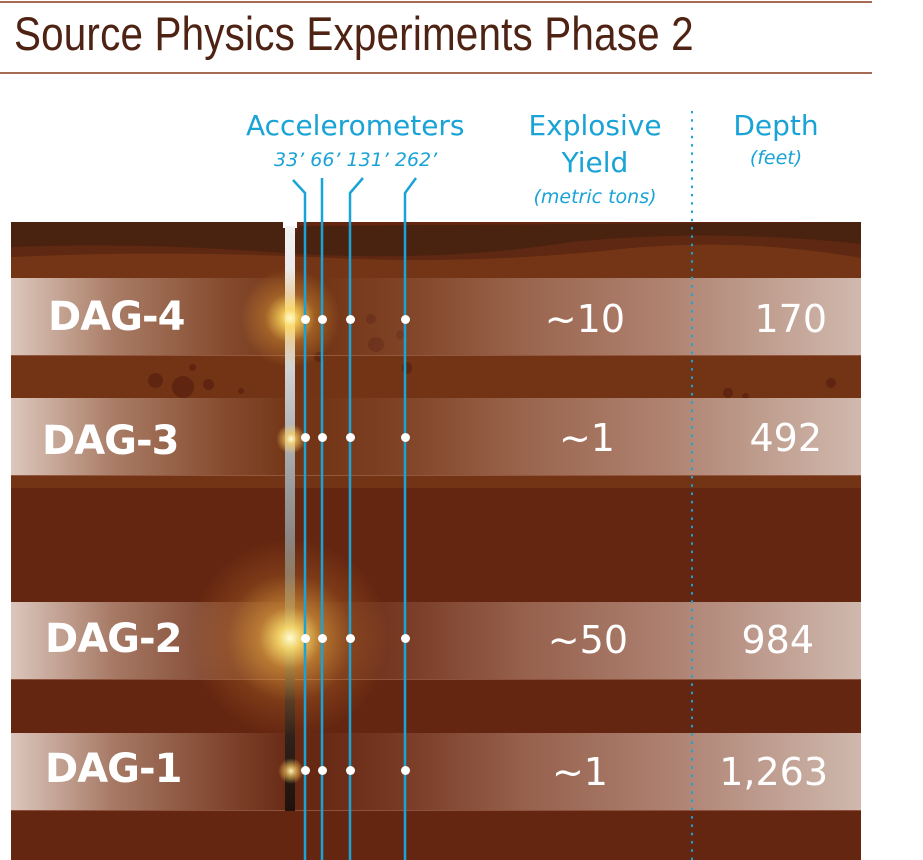  I want to click on depth-header: Depth, so click(776, 125).